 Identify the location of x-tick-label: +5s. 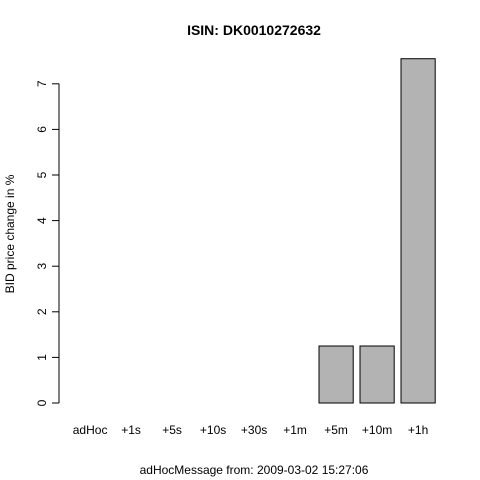
(172, 430).